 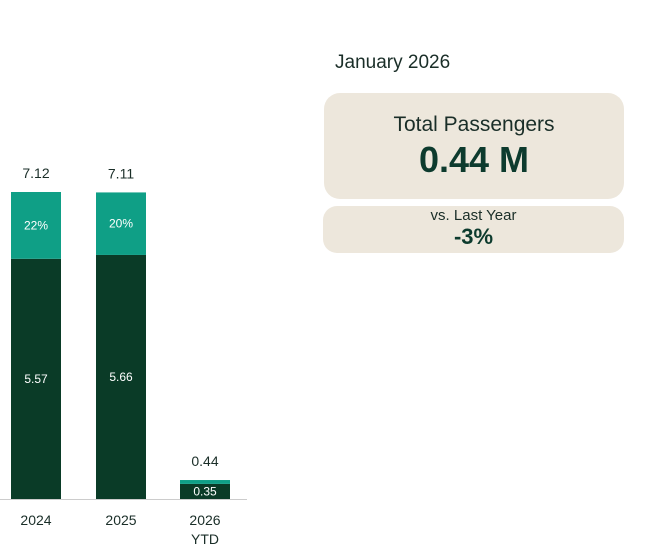 What do you see at coordinates (393, 62) in the screenshot?
I see `period-label: January 2026` at bounding box center [393, 62].